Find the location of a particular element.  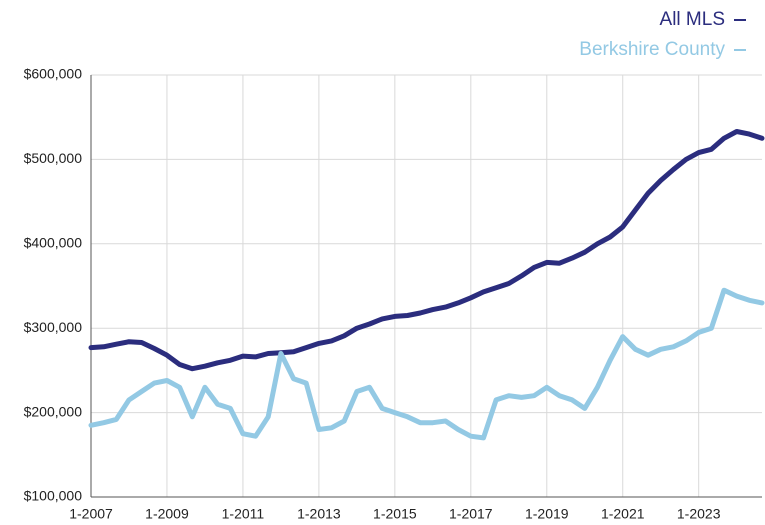

x-tick-label: 1-2013 is located at coordinates (319, 514).